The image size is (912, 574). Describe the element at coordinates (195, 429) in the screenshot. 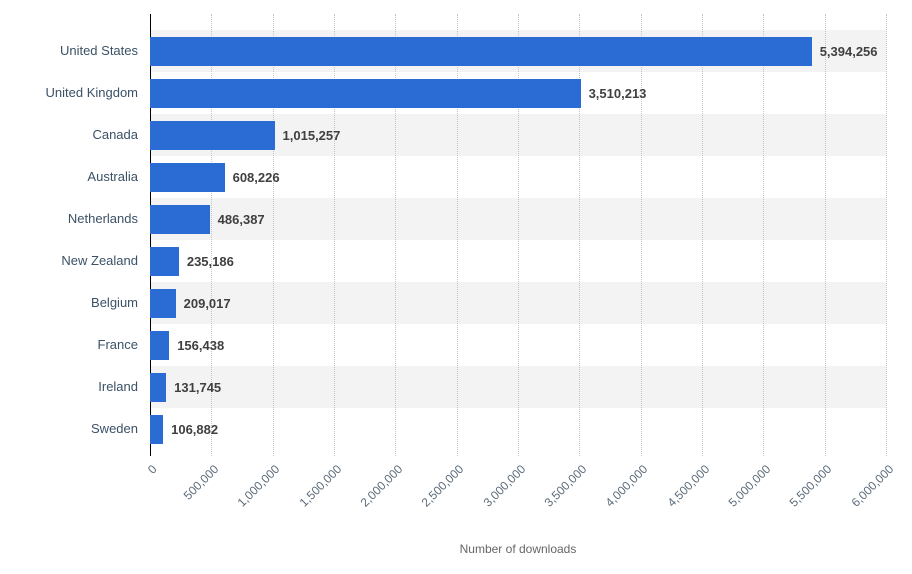

I see `bar-value-label: 106,882` at that location.